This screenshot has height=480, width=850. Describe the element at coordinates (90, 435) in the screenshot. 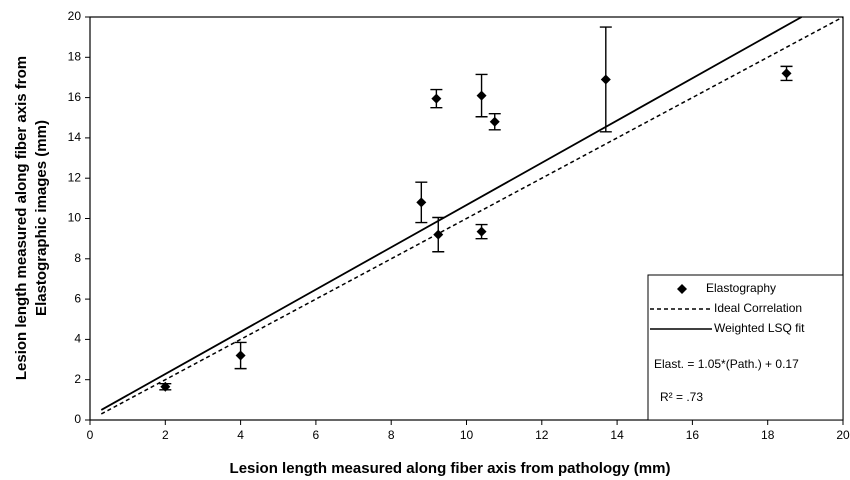

I see `x-tick-label: 0` at that location.